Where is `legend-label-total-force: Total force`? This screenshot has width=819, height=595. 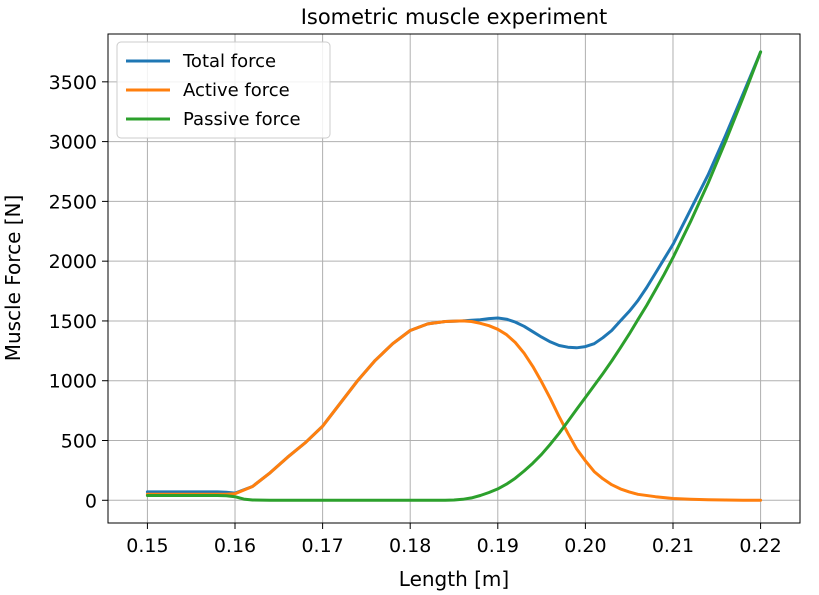 legend-label-total-force: Total force is located at coordinates (229, 61).